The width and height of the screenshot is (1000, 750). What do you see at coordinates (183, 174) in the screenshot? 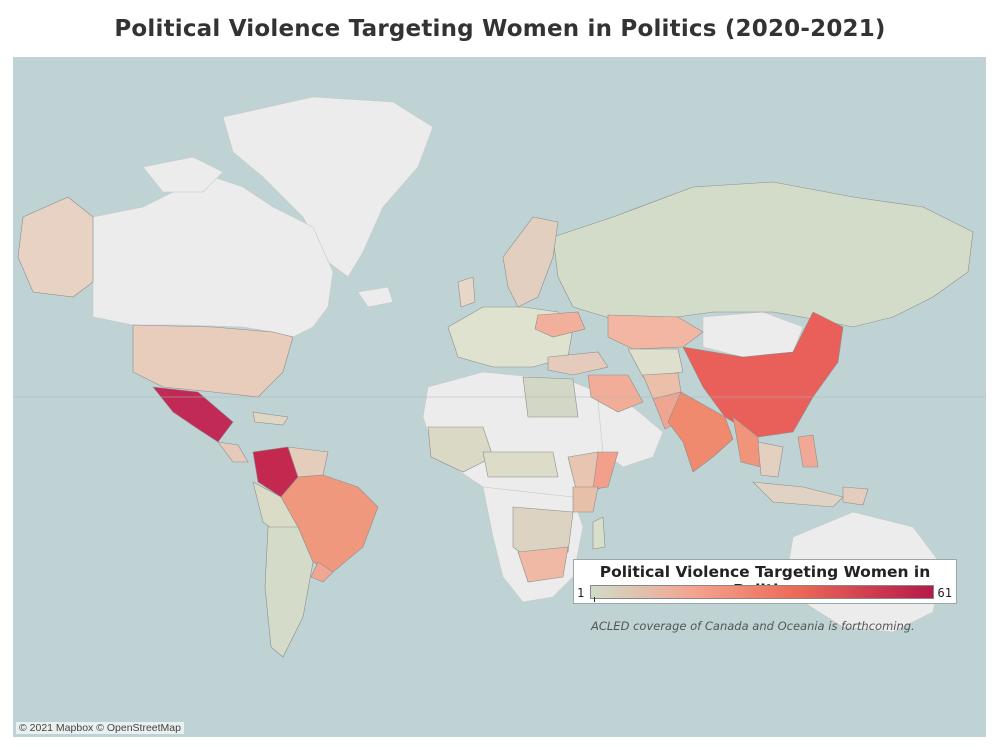
I see `arctic-islands` at bounding box center [183, 174].